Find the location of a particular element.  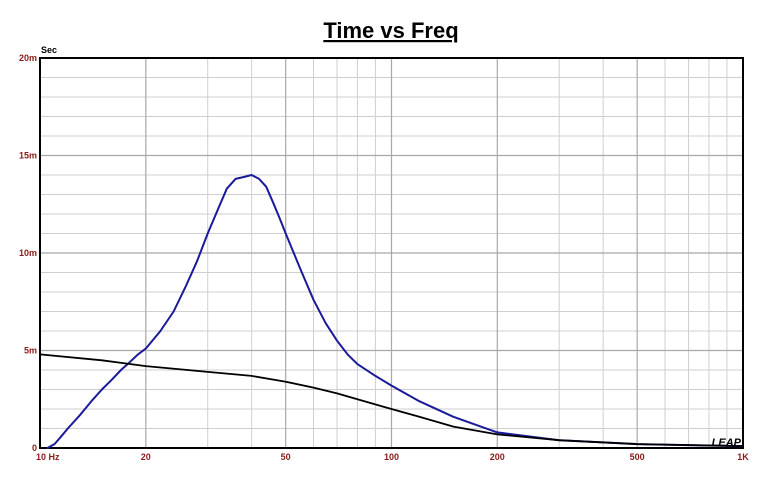

y-tick-labels: 0 5m 10m 15m 20m is located at coordinates (28, 253).